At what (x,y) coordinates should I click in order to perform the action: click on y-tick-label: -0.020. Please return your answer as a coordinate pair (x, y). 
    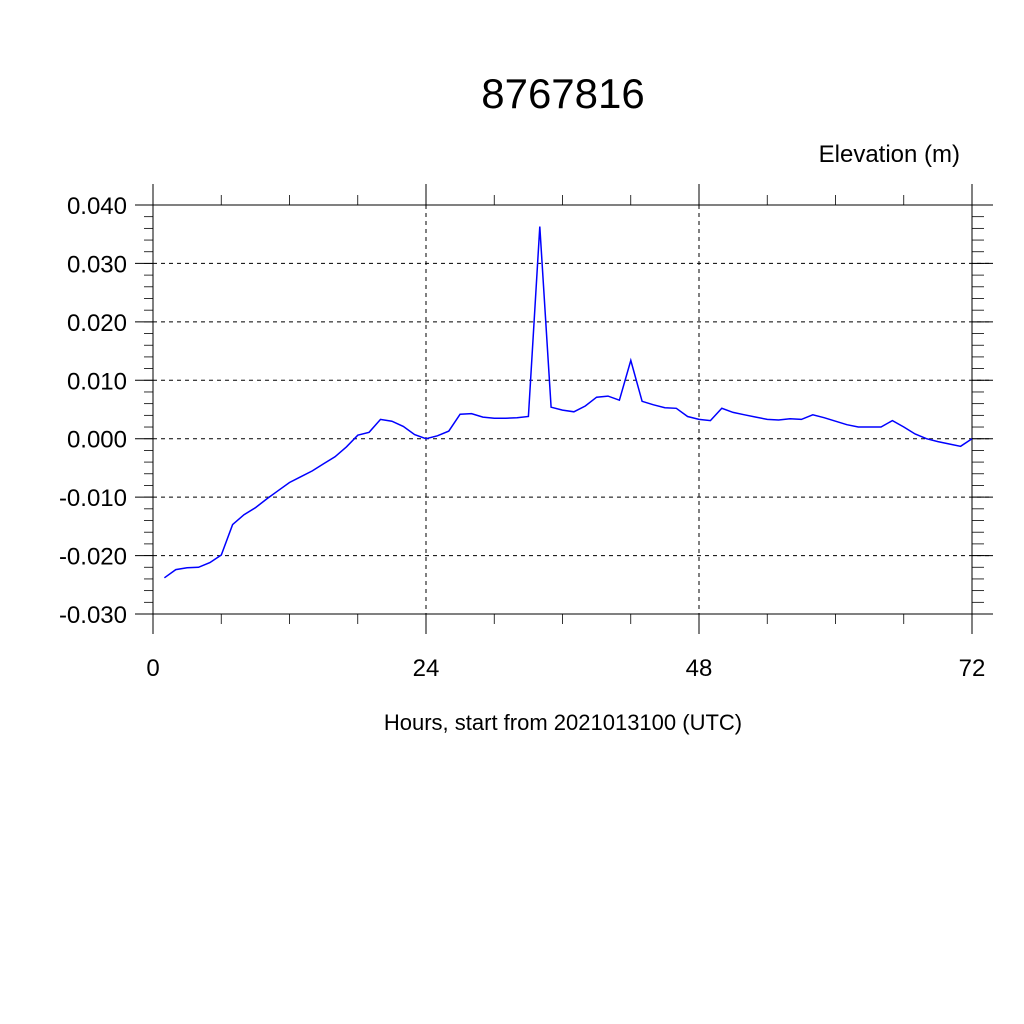
    Looking at the image, I should click on (93, 557).